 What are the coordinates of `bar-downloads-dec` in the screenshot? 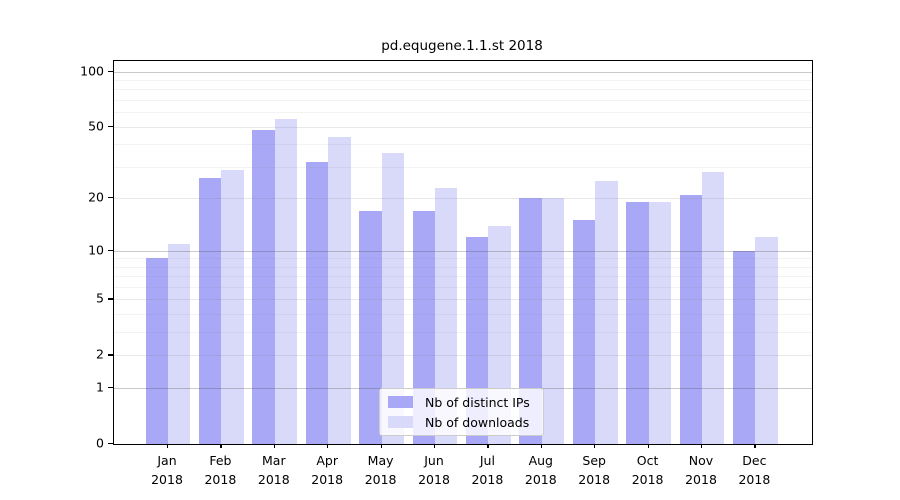 It's located at (766, 340).